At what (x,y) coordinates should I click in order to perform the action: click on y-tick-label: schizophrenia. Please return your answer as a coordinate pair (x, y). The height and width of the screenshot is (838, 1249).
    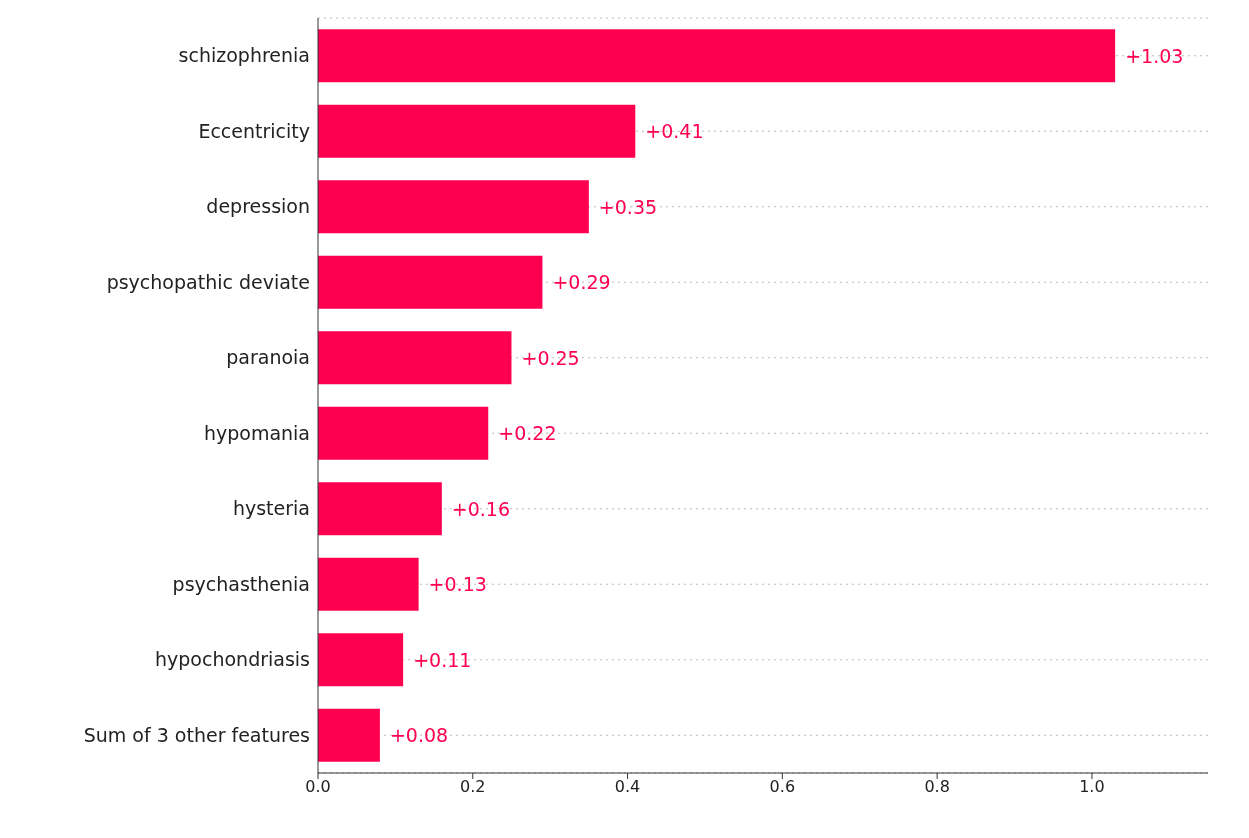
    Looking at the image, I should click on (244, 55).